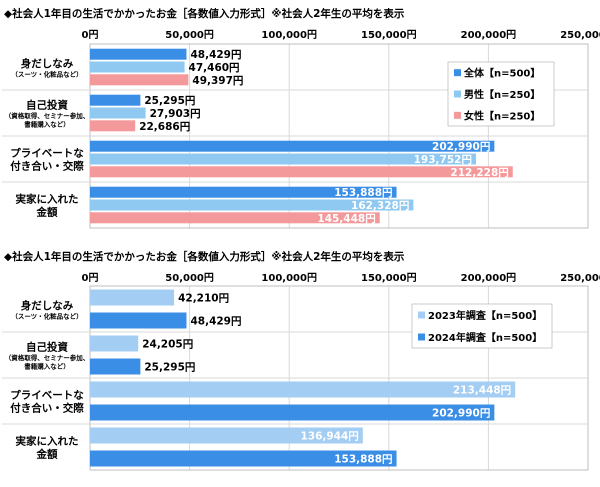  What do you see at coordinates (217, 81) in the screenshot?
I see `data-label: 49,397円` at bounding box center [217, 81].